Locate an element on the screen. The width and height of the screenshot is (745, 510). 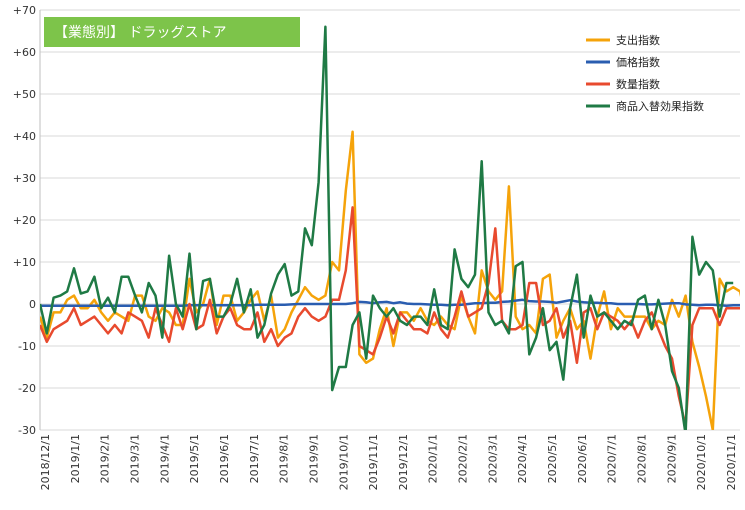
x-tick-label: 2020/8/1 is located at coordinates (642, 458).